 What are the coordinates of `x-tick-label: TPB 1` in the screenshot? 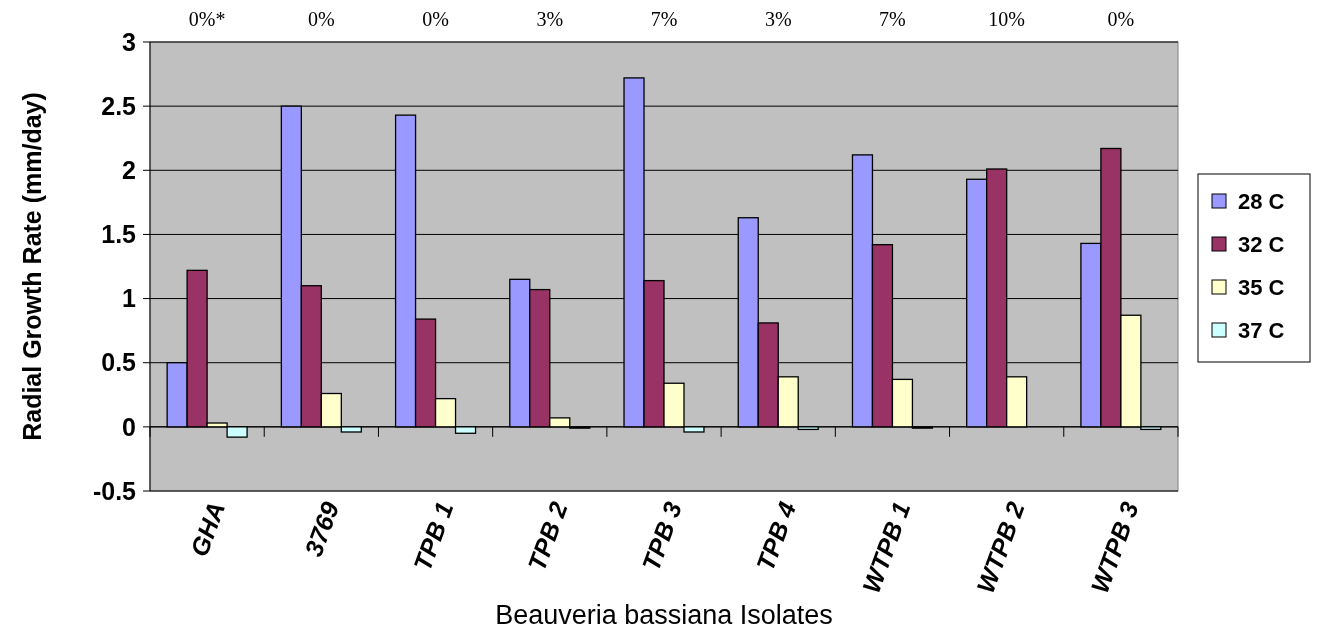 It's located at (433, 536).